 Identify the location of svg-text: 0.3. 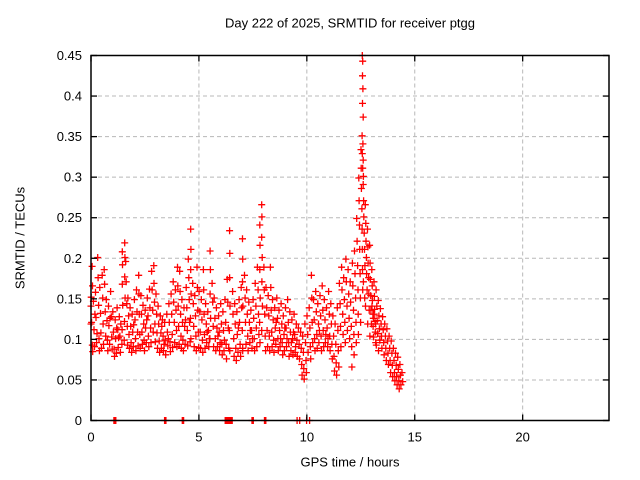
(73, 177).